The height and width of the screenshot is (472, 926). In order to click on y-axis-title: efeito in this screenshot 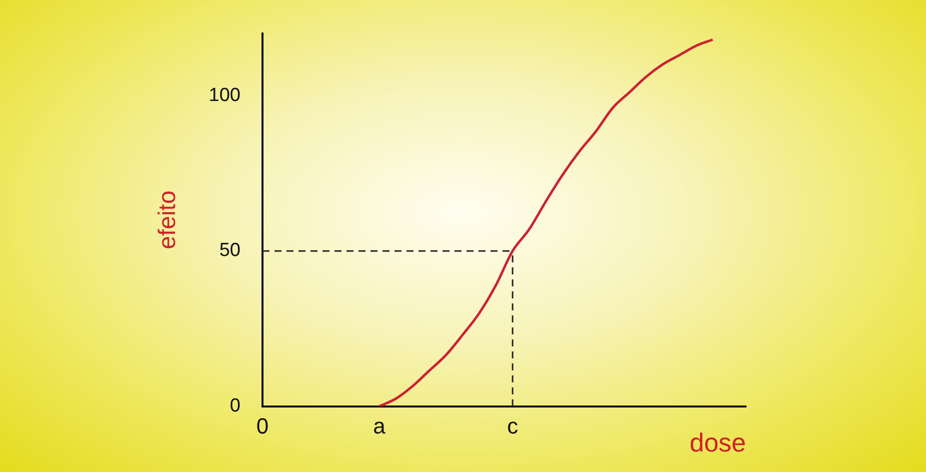, I will do `click(168, 220)`.